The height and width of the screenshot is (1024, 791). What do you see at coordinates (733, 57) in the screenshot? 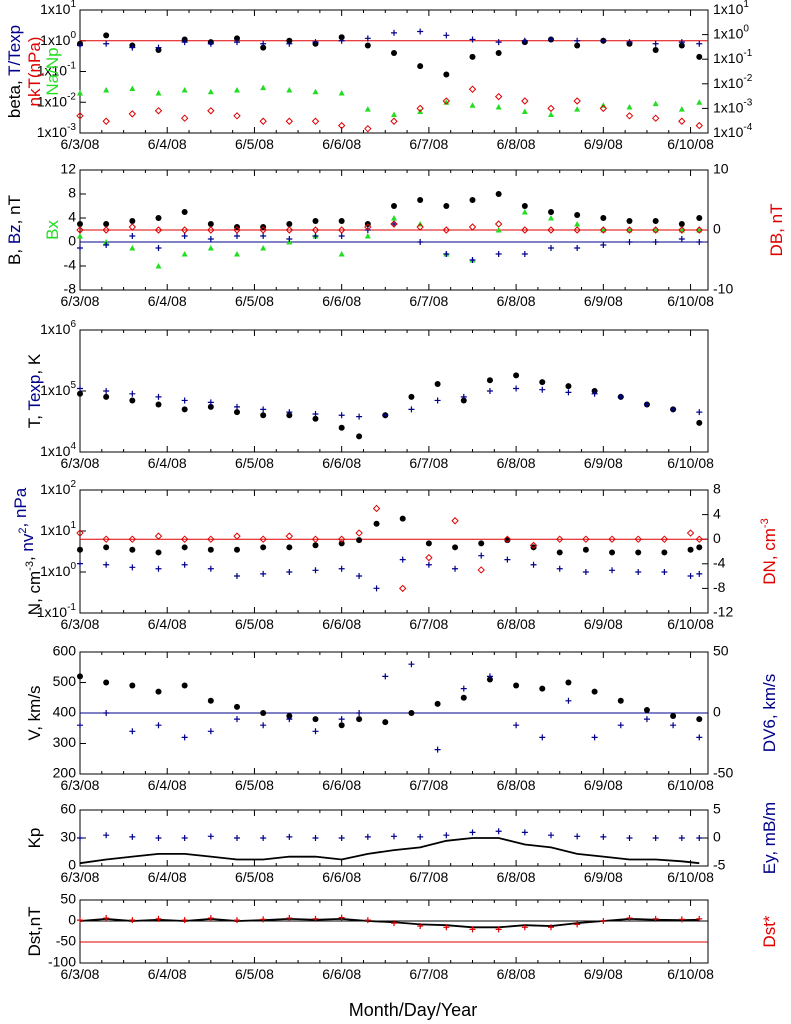
I see `y2-tick-label: 1x10⁻¹` at bounding box center [733, 57].